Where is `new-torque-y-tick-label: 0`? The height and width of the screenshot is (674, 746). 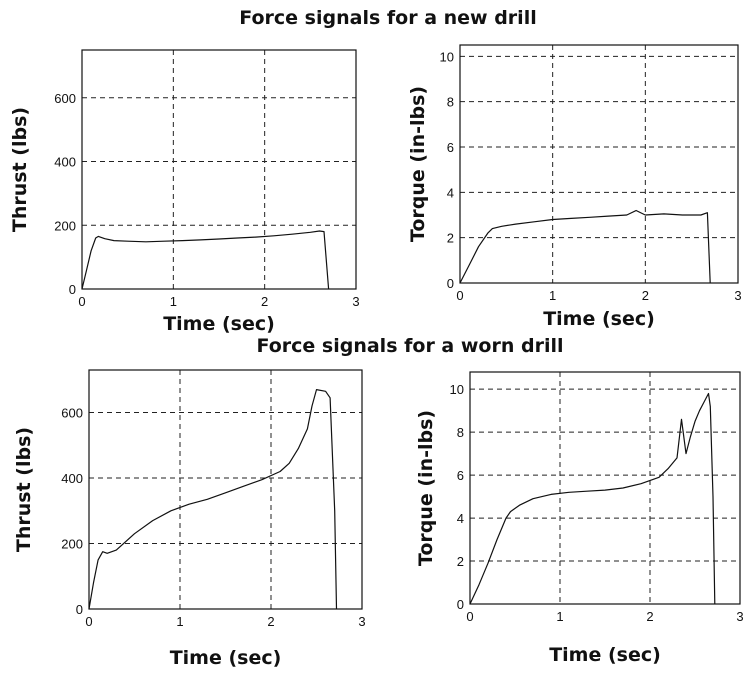 new-torque-y-tick-label: 0 is located at coordinates (450, 283).